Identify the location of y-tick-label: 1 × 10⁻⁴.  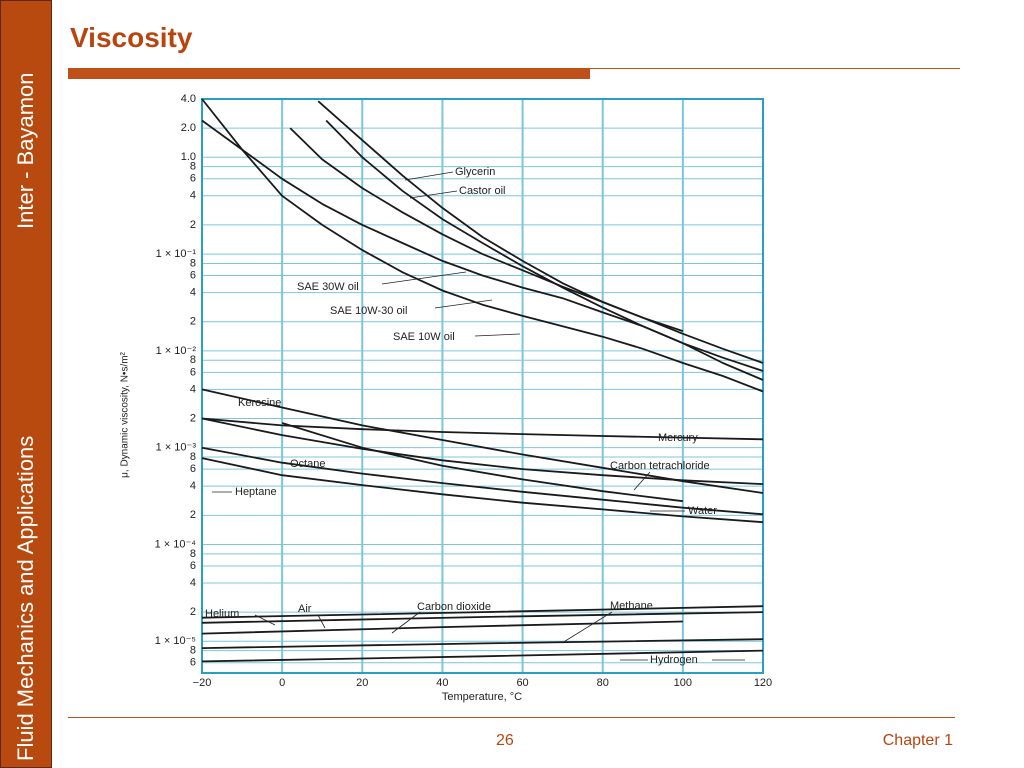
(176, 544).